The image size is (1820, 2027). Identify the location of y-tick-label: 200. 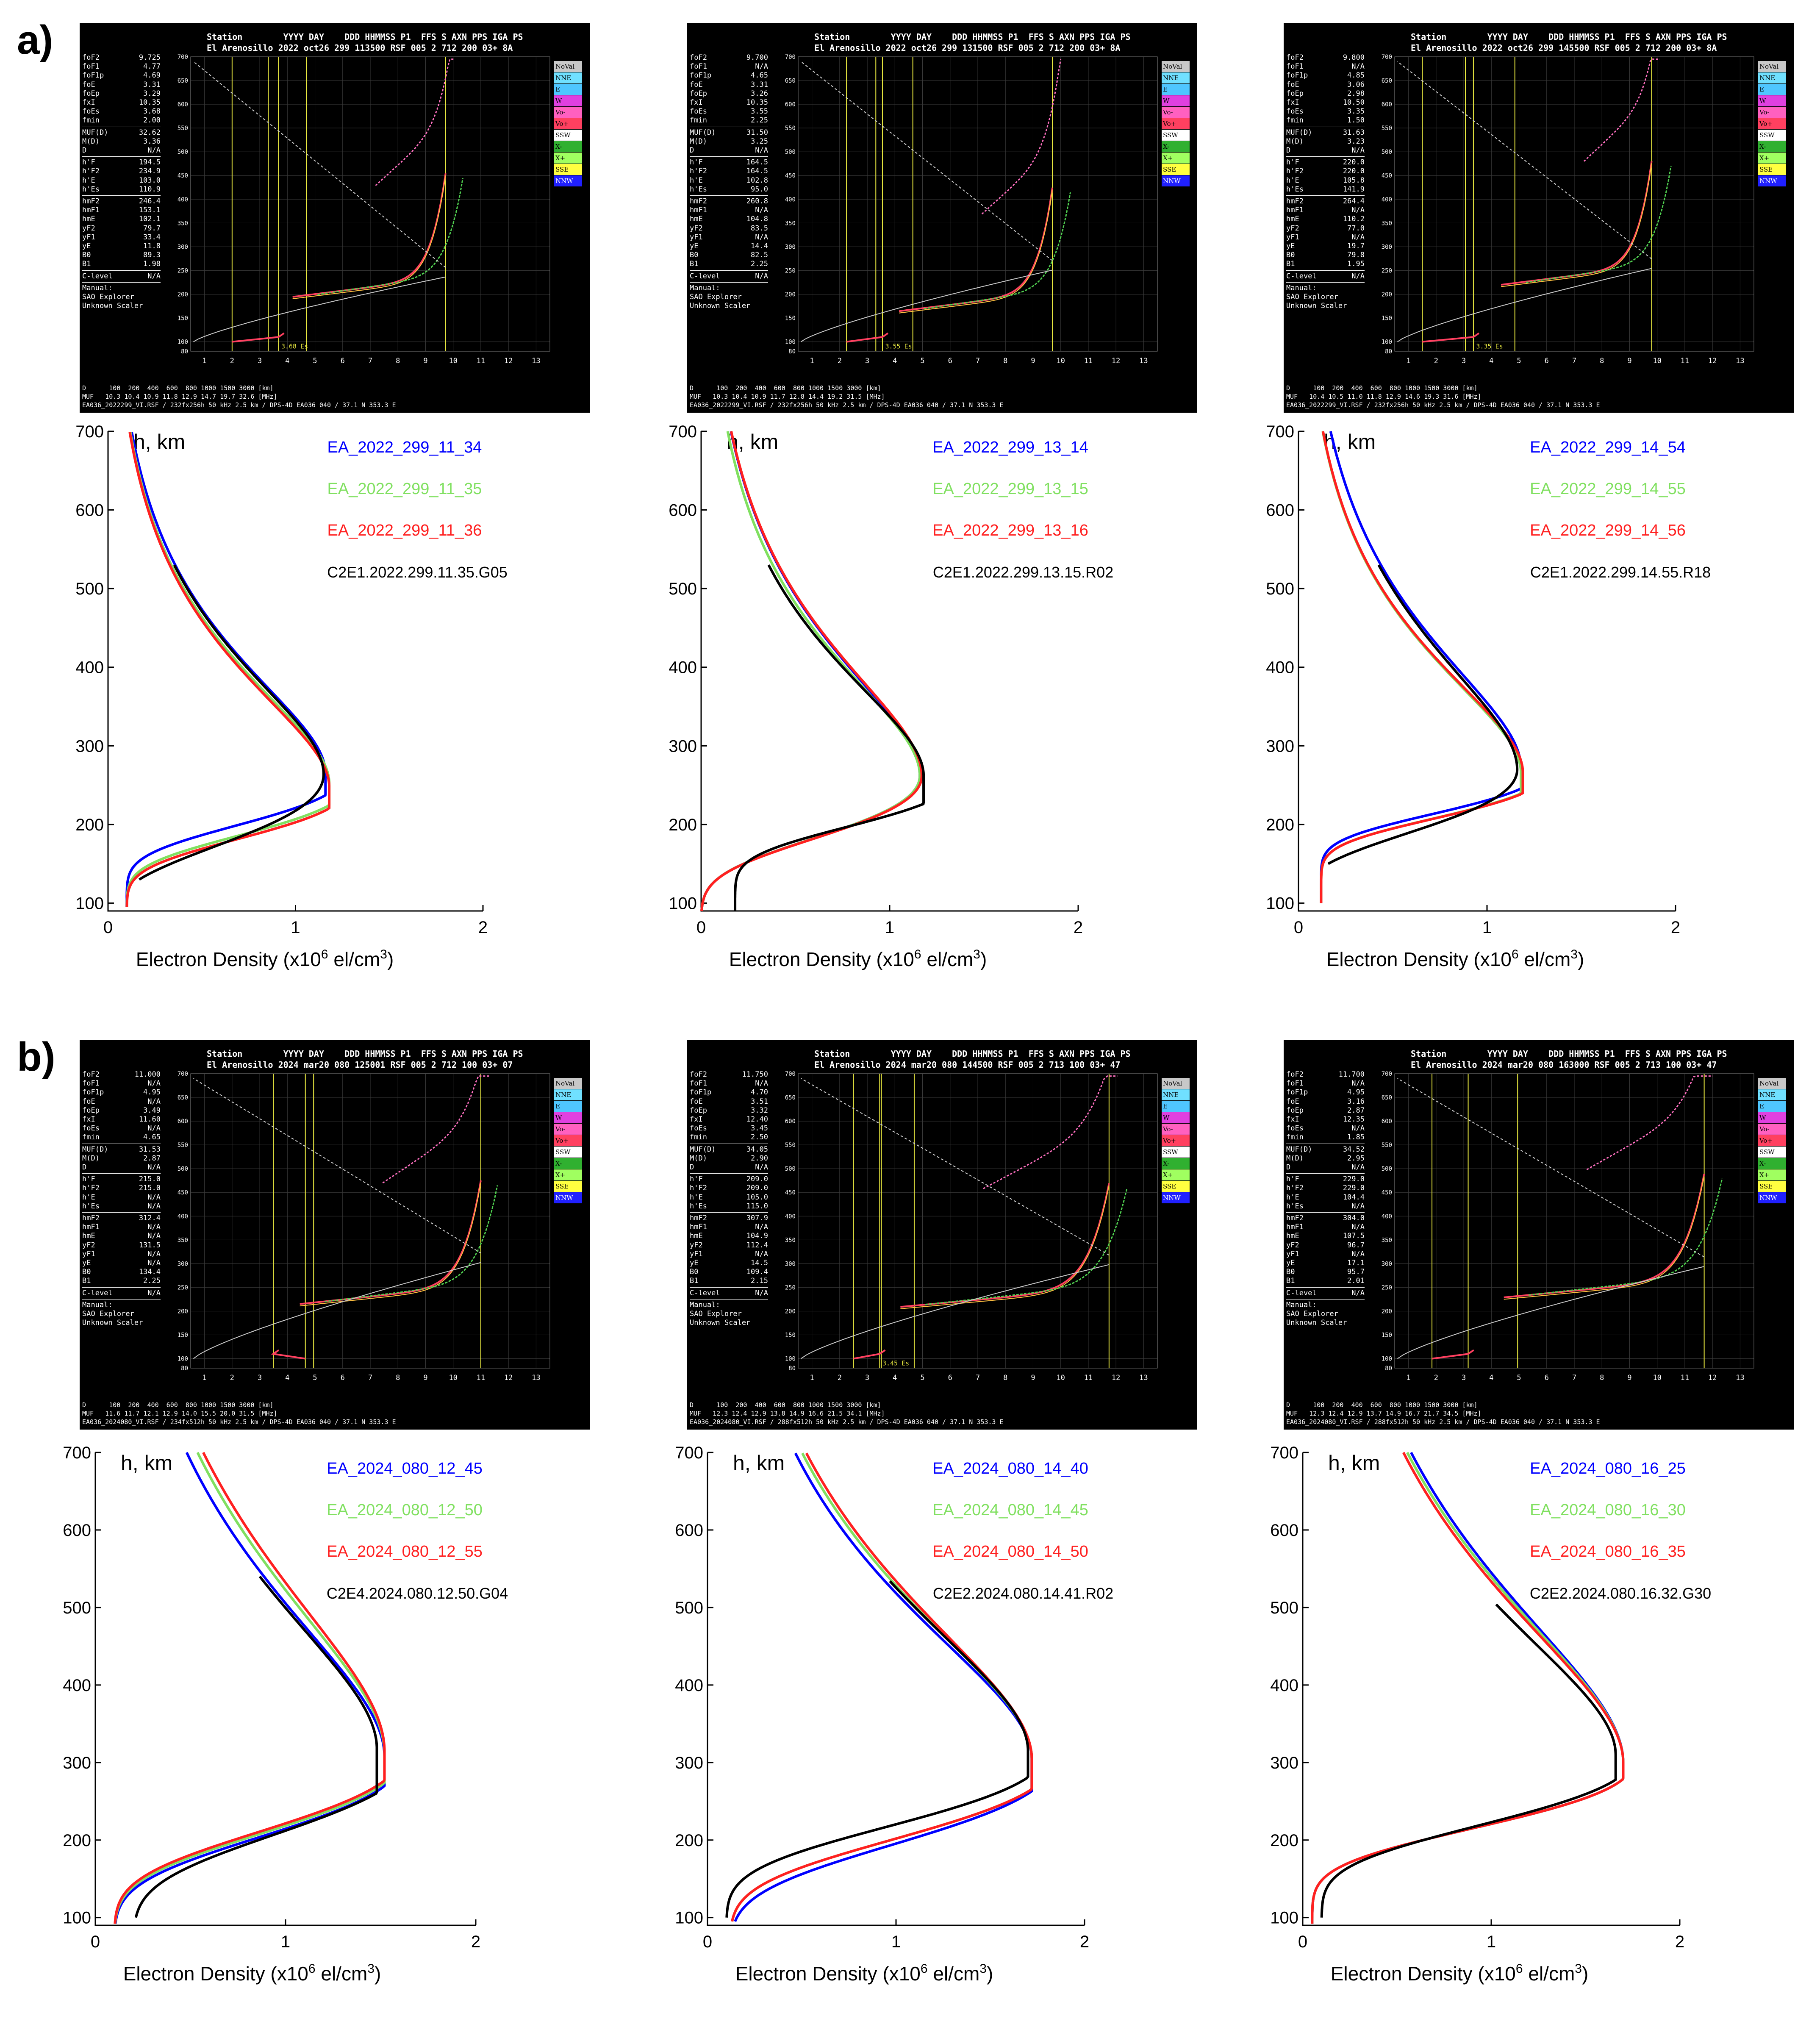
(689, 1840).